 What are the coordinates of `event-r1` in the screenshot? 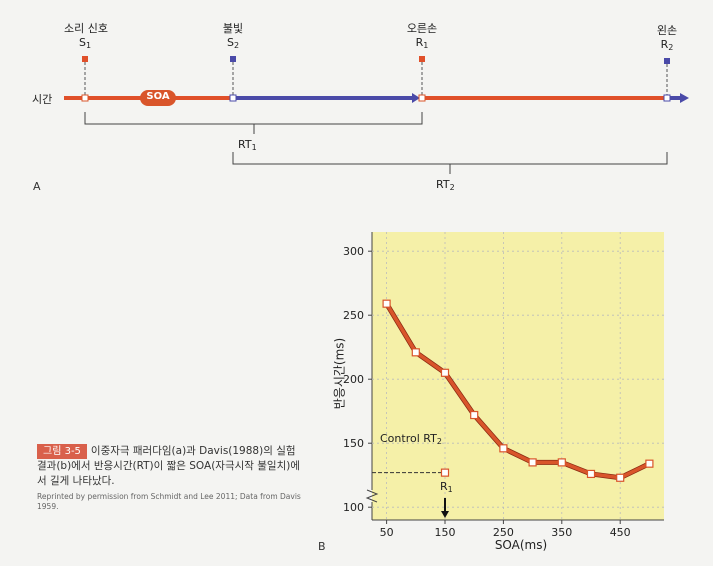 It's located at (422, 79).